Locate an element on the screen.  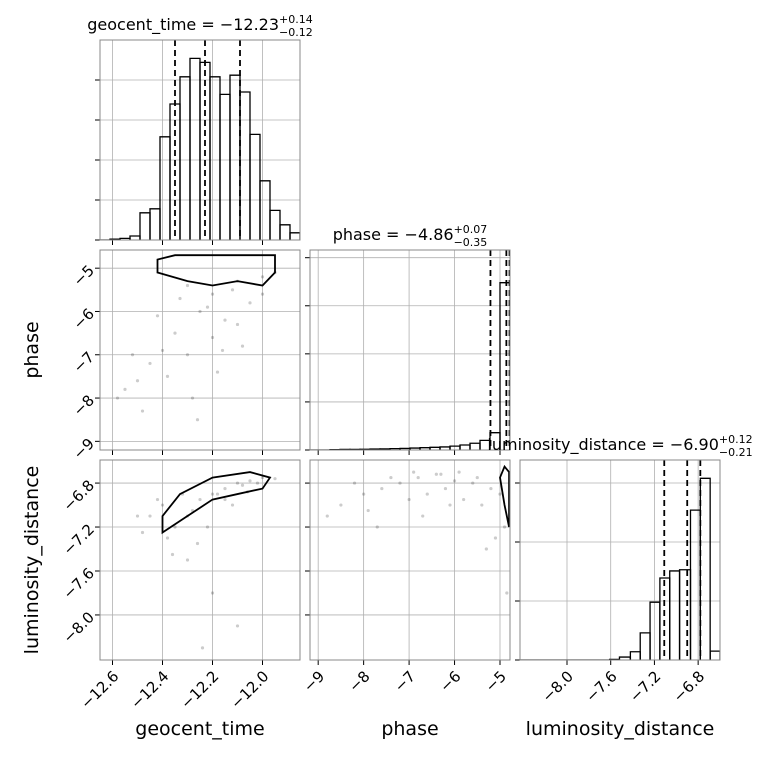
y-tick-label: −5 is located at coordinates (84, 275).